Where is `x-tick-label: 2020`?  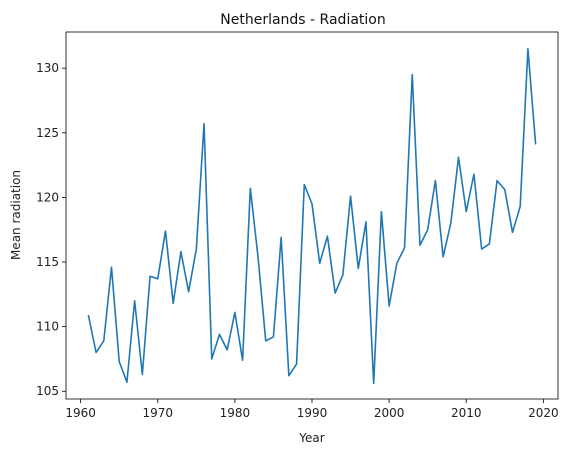 x-tick-label: 2020 is located at coordinates (543, 413).